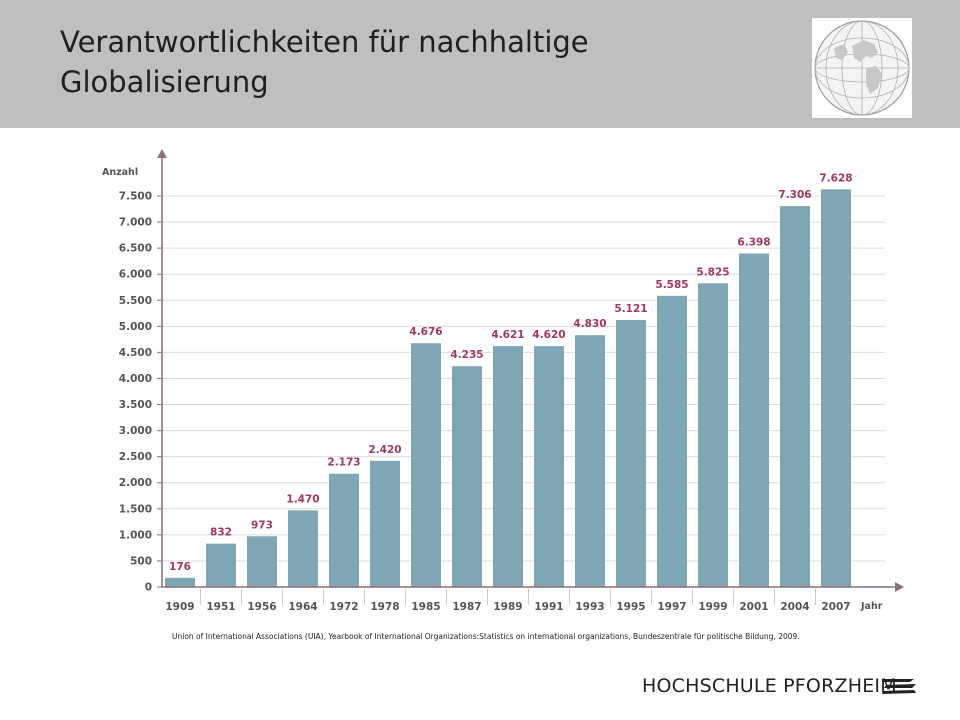 The width and height of the screenshot is (960, 720). Describe the element at coordinates (261, 607) in the screenshot. I see `x-tick-label: 1956` at that location.